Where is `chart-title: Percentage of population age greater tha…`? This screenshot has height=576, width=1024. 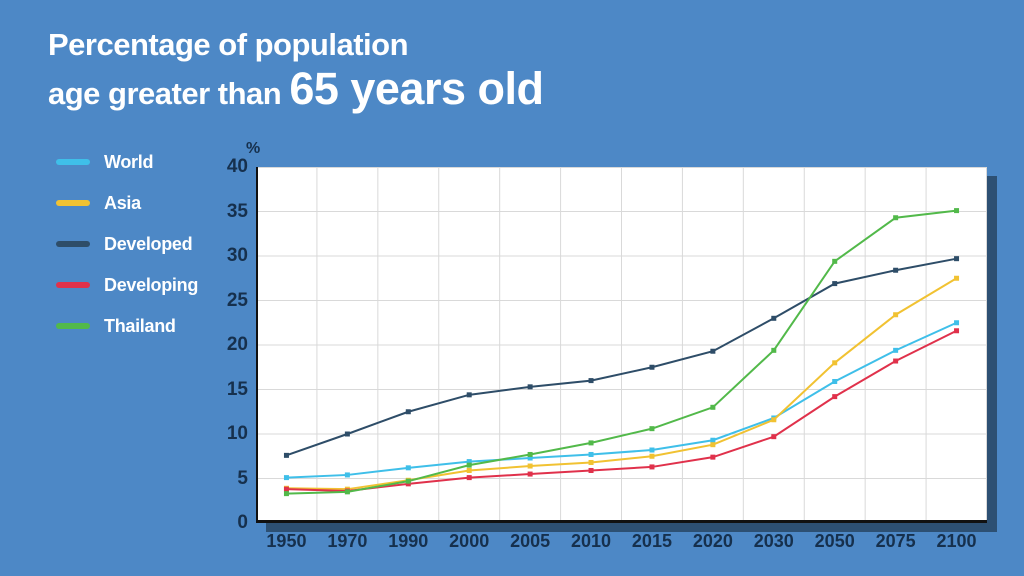
chart-title: Percentage of population age greater tha… is located at coordinates (296, 72).